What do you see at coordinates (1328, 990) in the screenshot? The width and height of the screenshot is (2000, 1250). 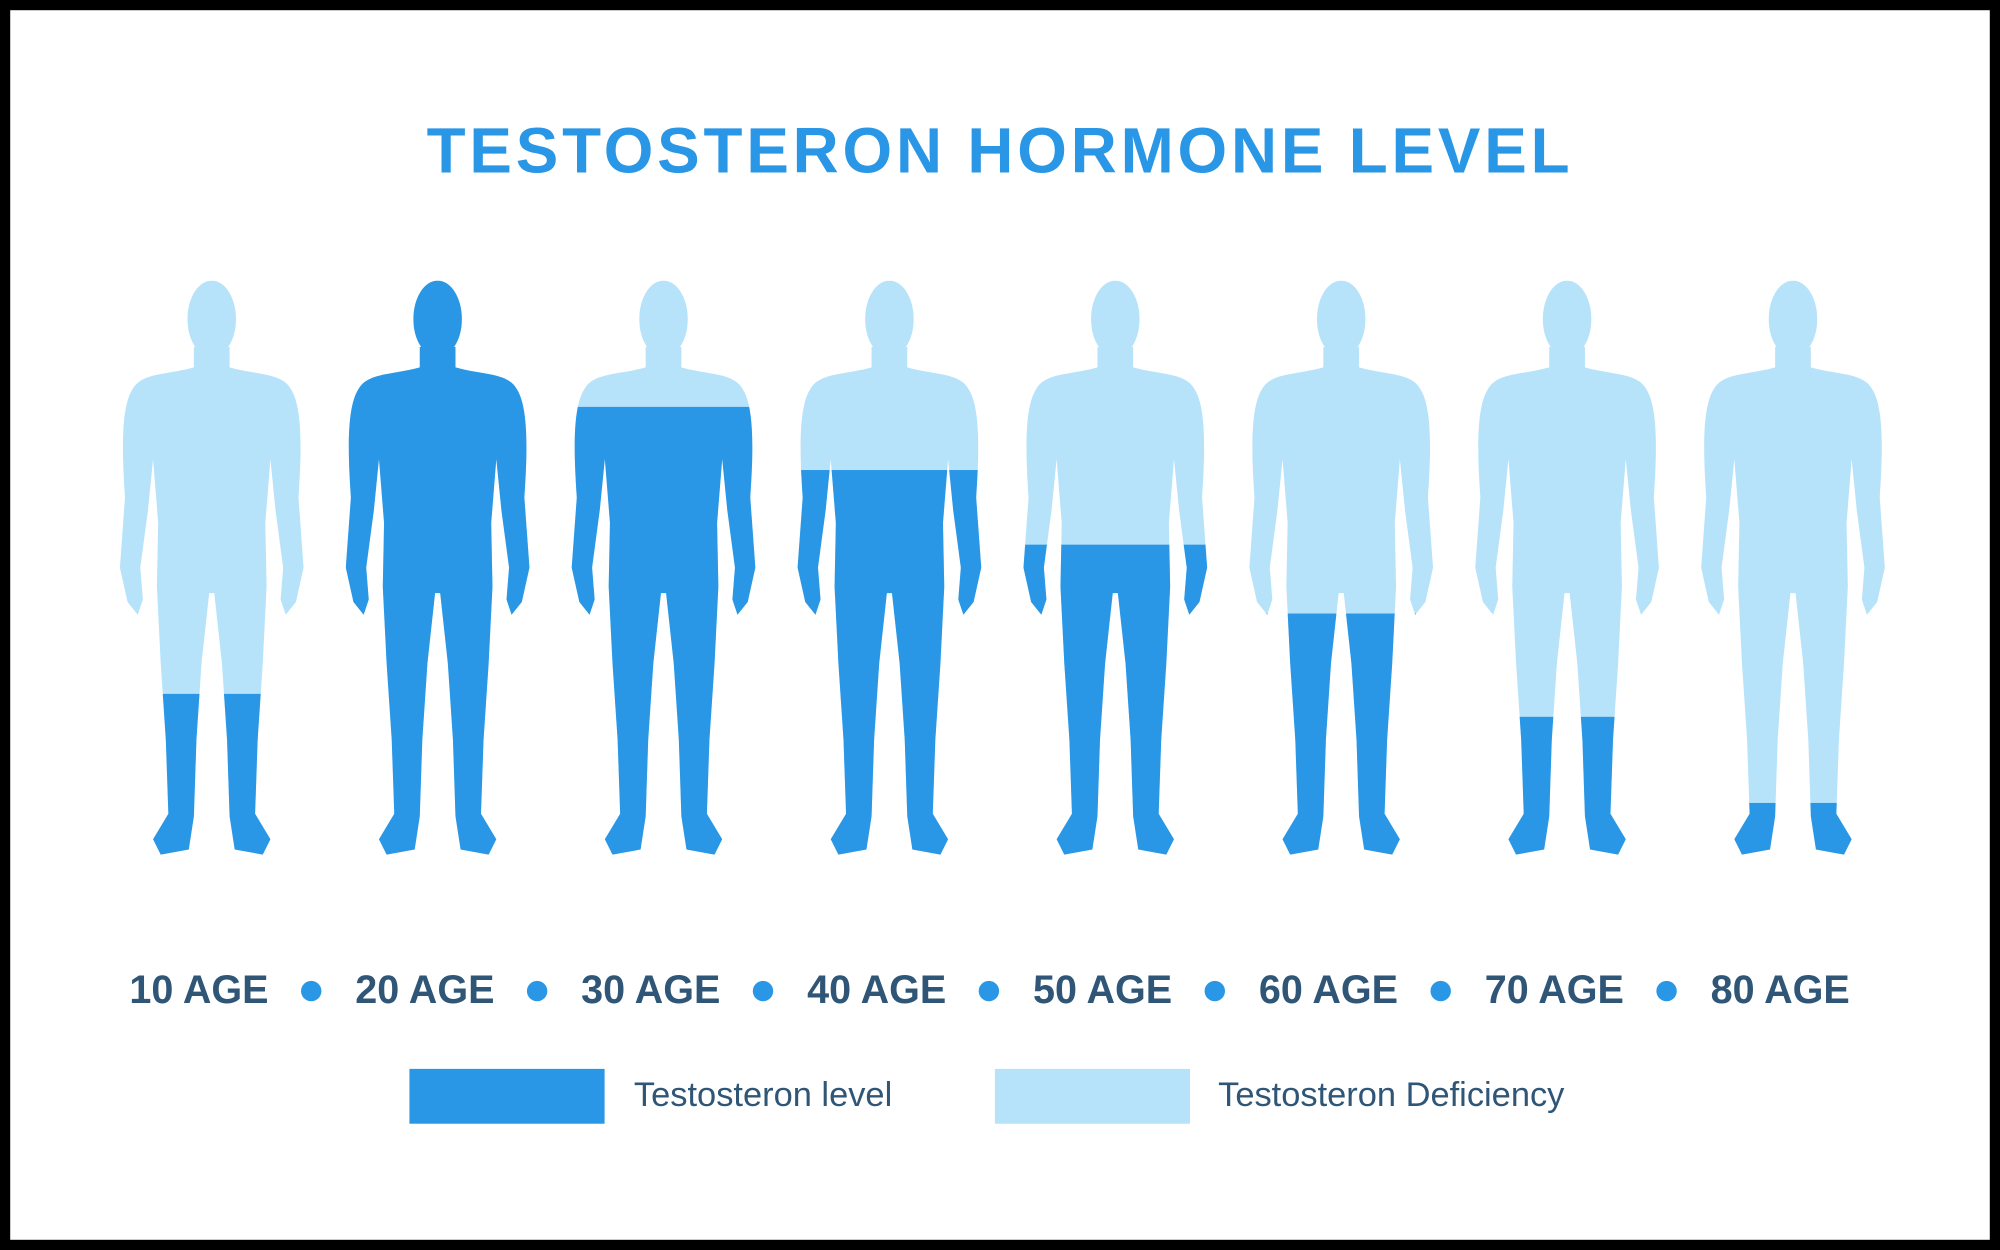 I see `age-label: 60 AGE` at bounding box center [1328, 990].